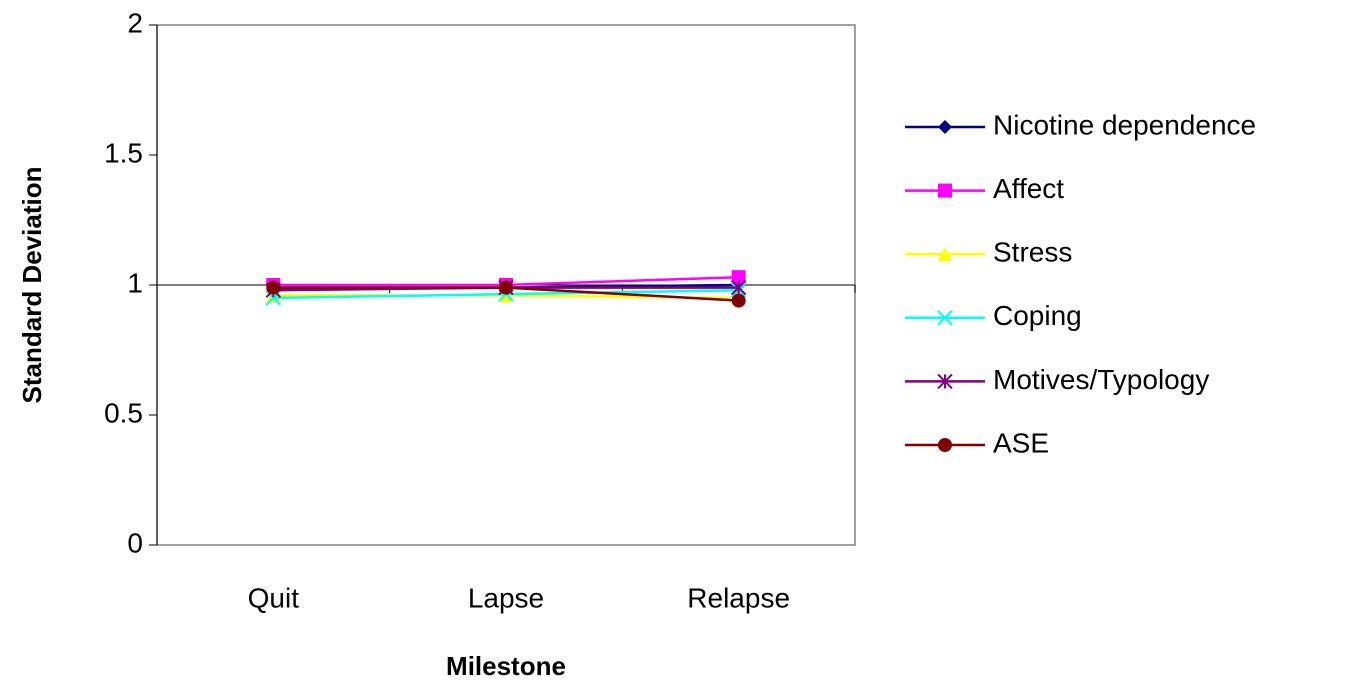 The height and width of the screenshot is (689, 1369). Describe the element at coordinates (506, 666) in the screenshot. I see `x-axis-title: Milestone` at that location.